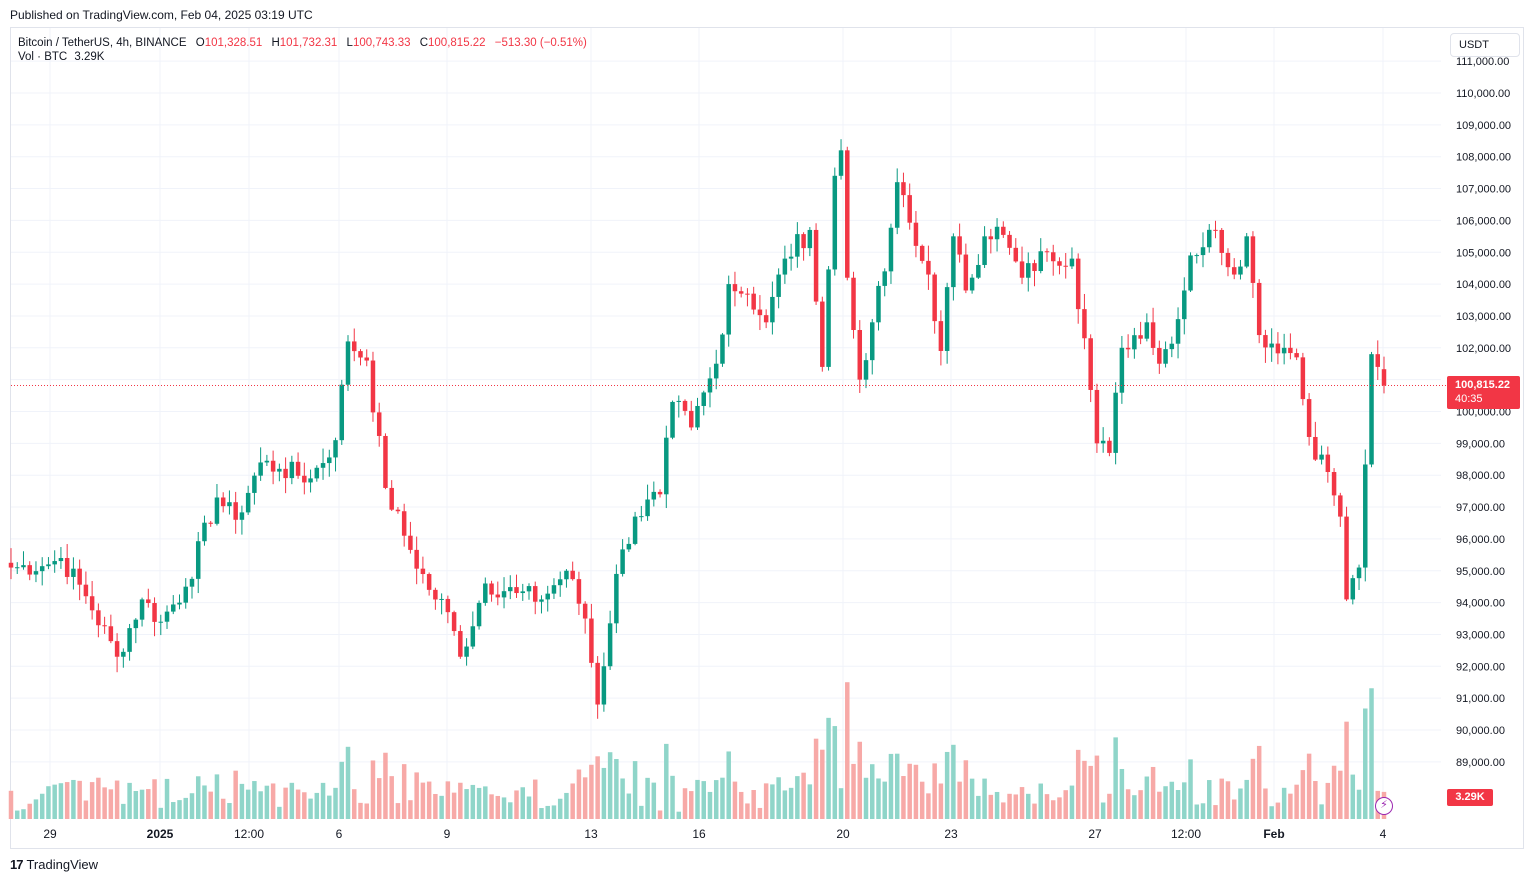 The width and height of the screenshot is (1534, 883). I want to click on lightning-icon: ⚡, so click(1384, 806).